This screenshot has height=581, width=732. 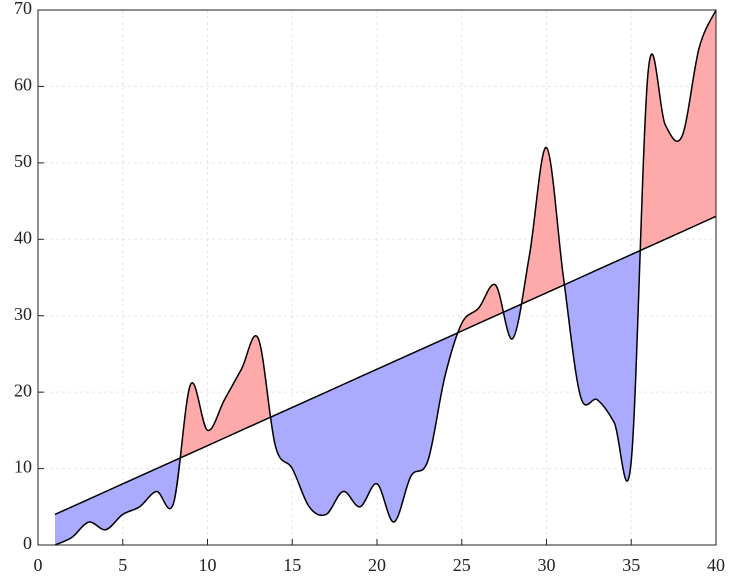 What do you see at coordinates (631, 565) in the screenshot?
I see `x-tick-label: 35` at bounding box center [631, 565].